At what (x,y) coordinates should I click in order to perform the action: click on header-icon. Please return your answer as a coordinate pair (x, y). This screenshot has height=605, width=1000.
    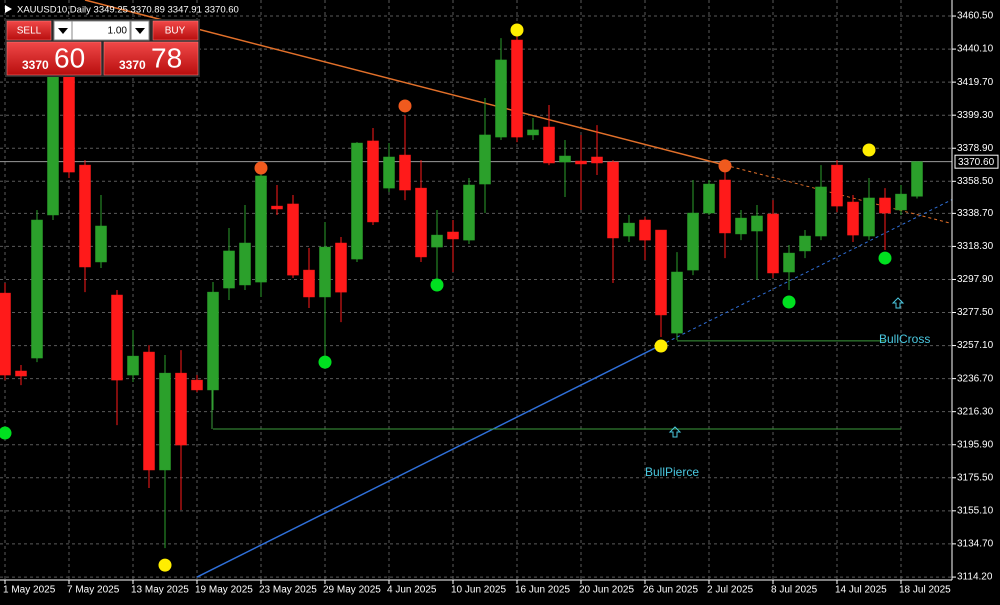
    Looking at the image, I should click on (8, 9).